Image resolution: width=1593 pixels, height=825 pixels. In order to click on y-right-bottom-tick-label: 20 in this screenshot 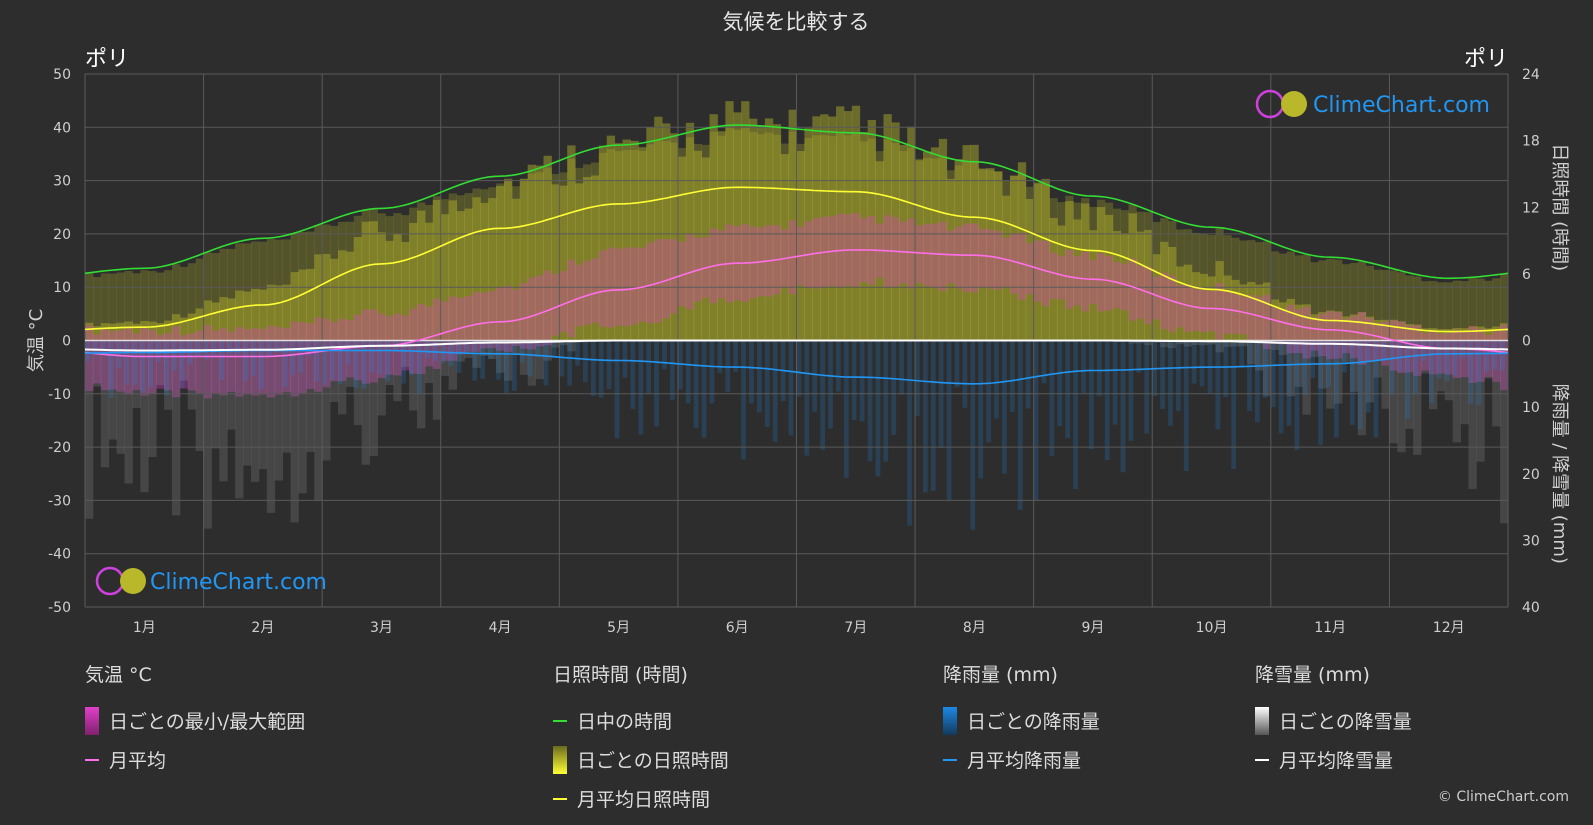, I will do `click(1531, 475)`.